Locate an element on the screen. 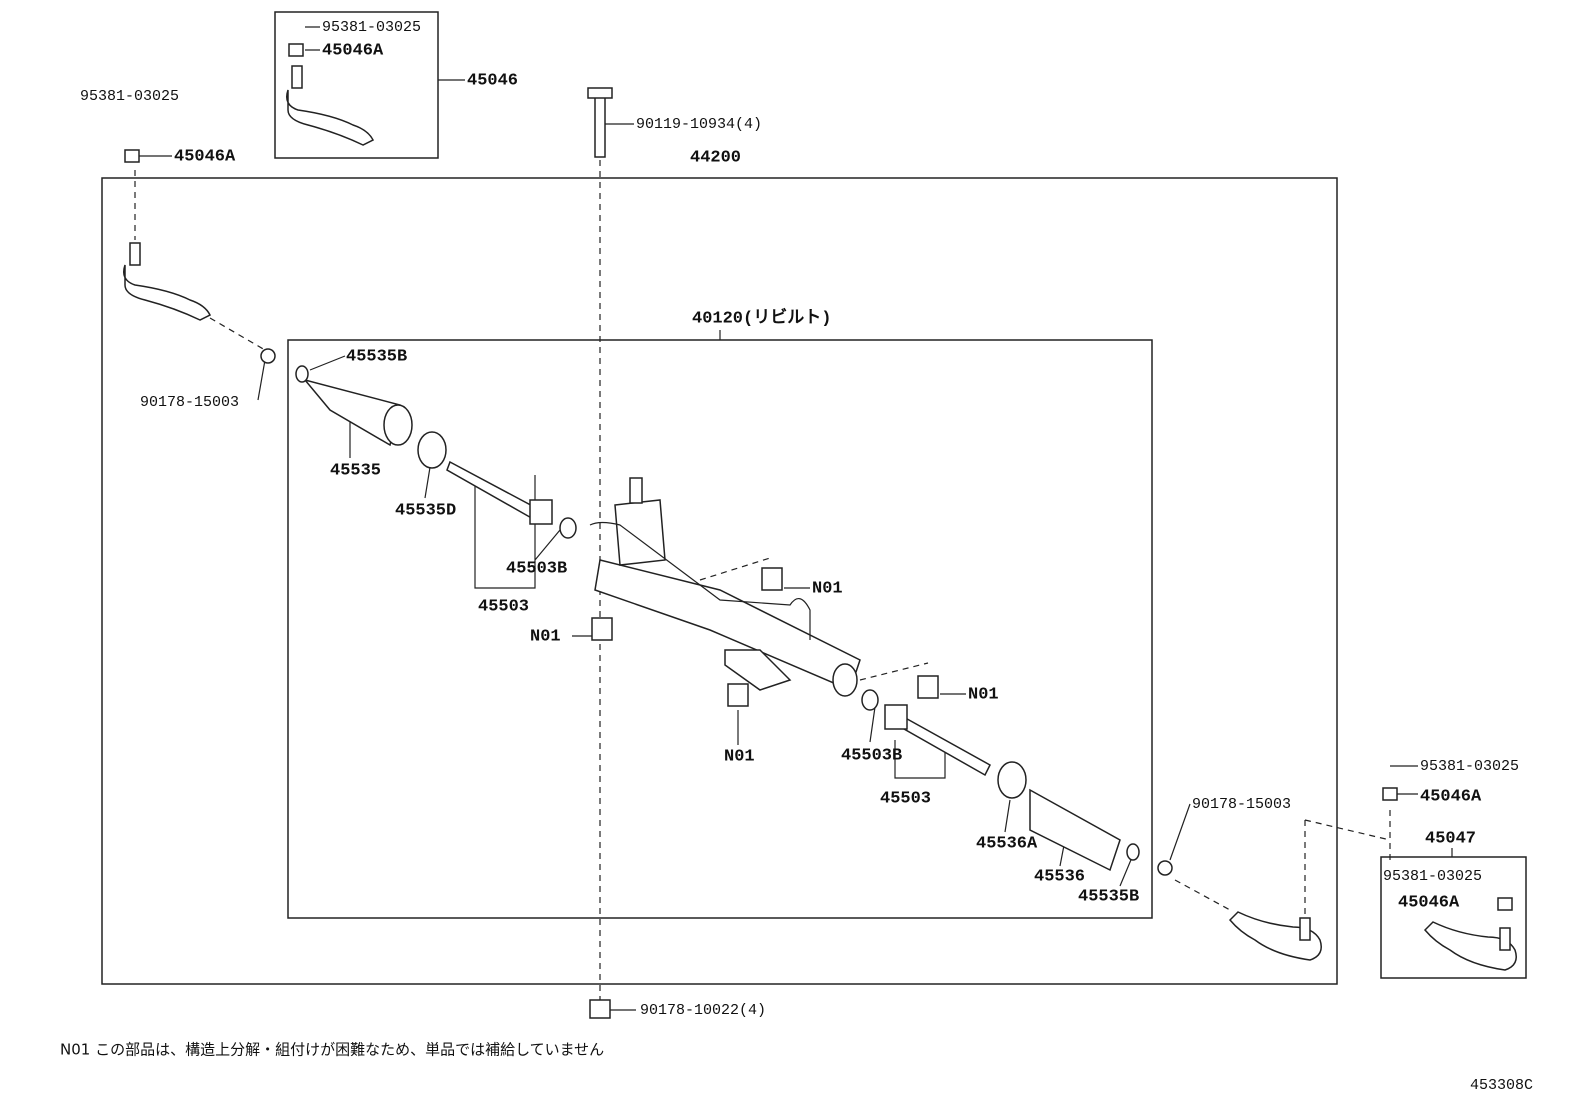  part-number: 45536A is located at coordinates (1007, 843).